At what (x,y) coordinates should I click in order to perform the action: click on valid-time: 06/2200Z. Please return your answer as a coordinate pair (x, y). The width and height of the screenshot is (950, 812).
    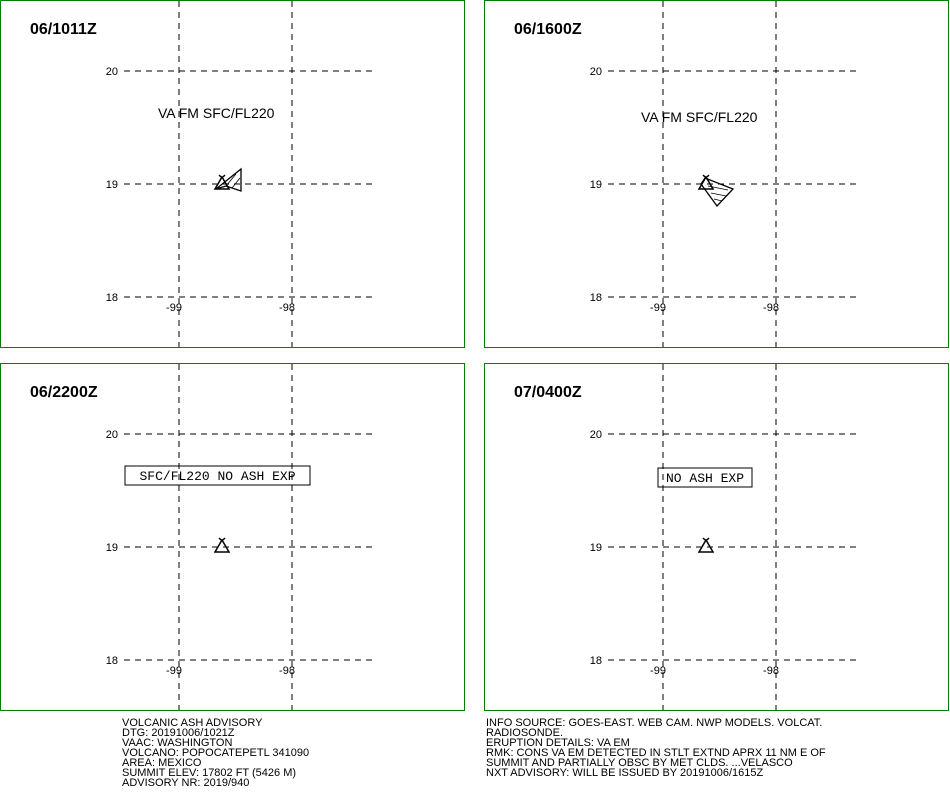
    Looking at the image, I should click on (64, 392).